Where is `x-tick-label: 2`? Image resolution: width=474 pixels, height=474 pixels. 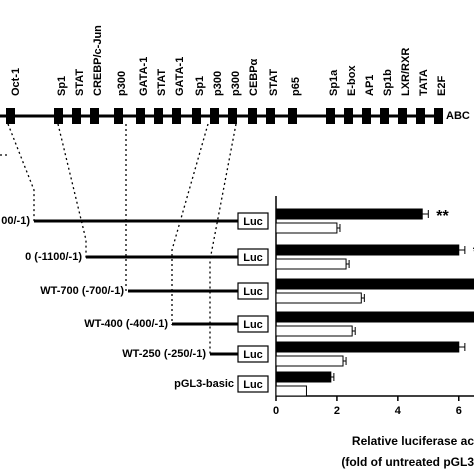
x-tick-label: 2 is located at coordinates (337, 411).